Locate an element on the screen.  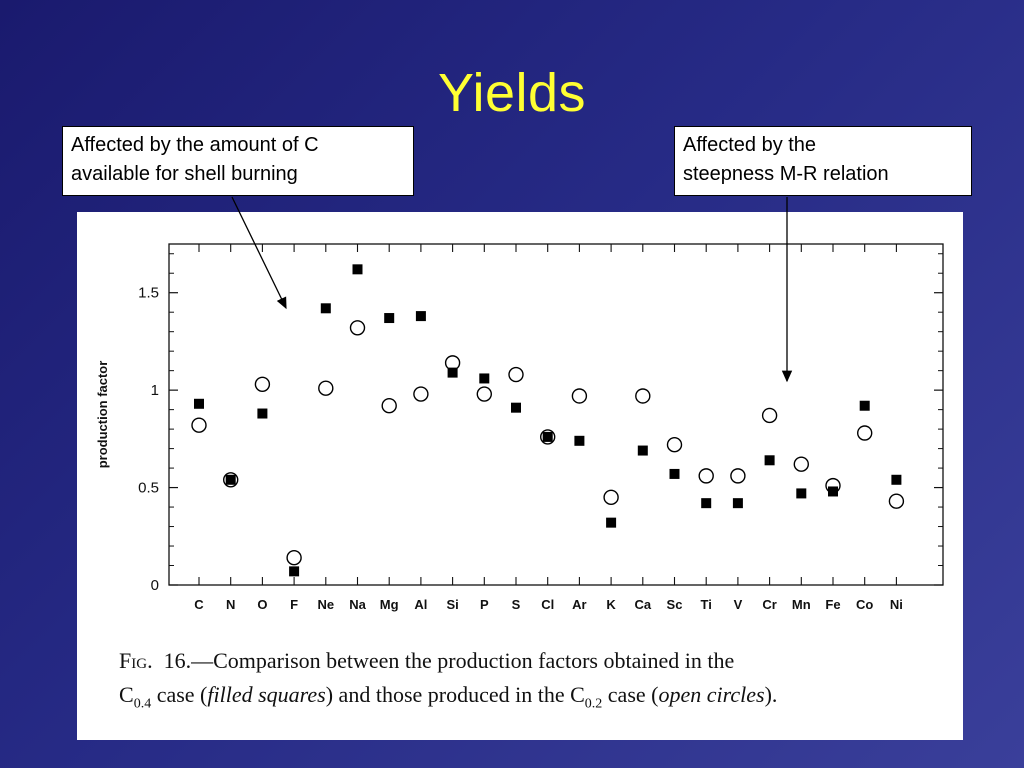
x-category-label: C is located at coordinates (199, 604).